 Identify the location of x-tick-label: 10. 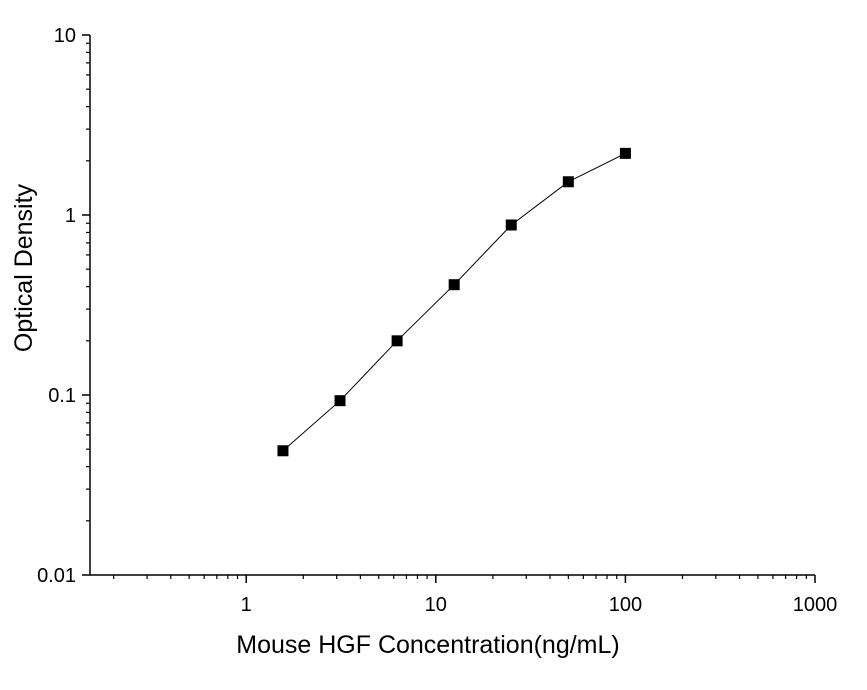
(436, 605).